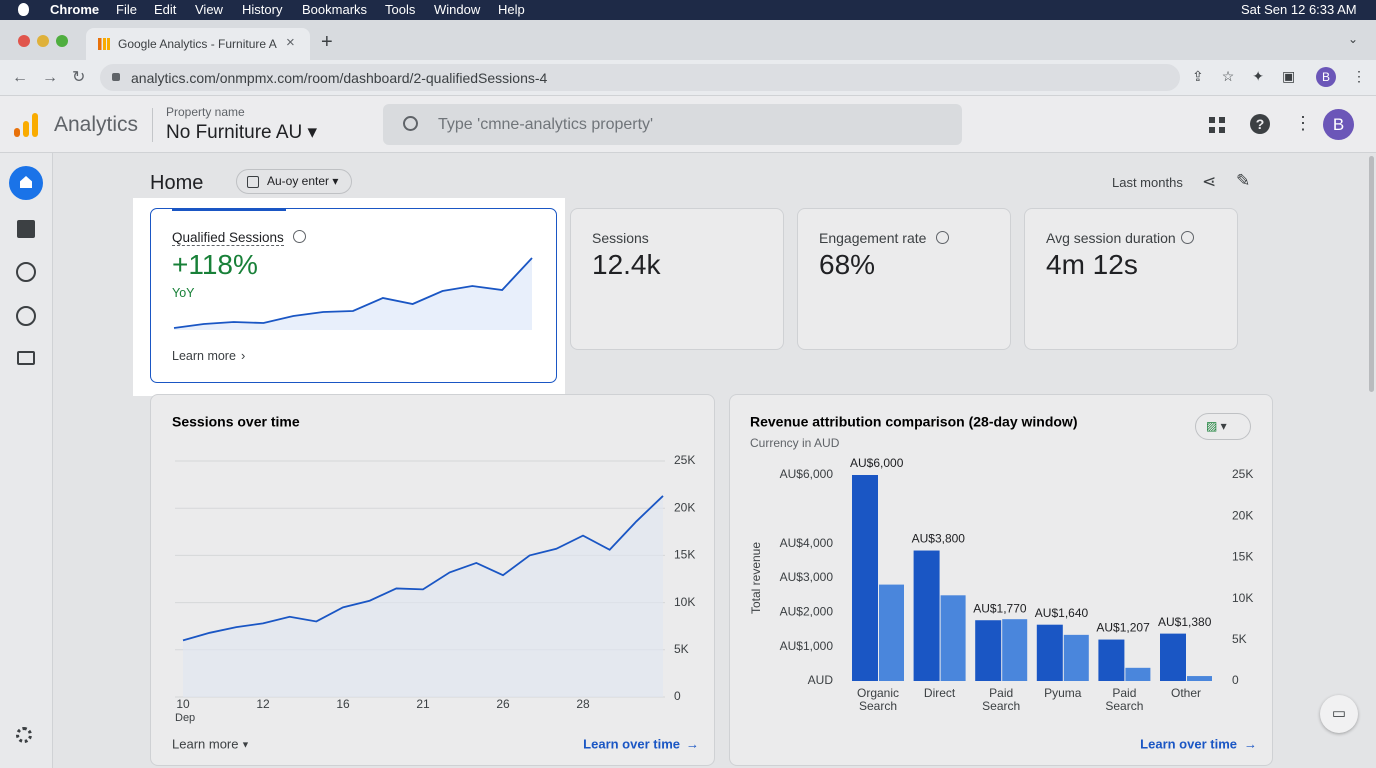 The height and width of the screenshot is (768, 1376). I want to click on logo, so click(26, 125).